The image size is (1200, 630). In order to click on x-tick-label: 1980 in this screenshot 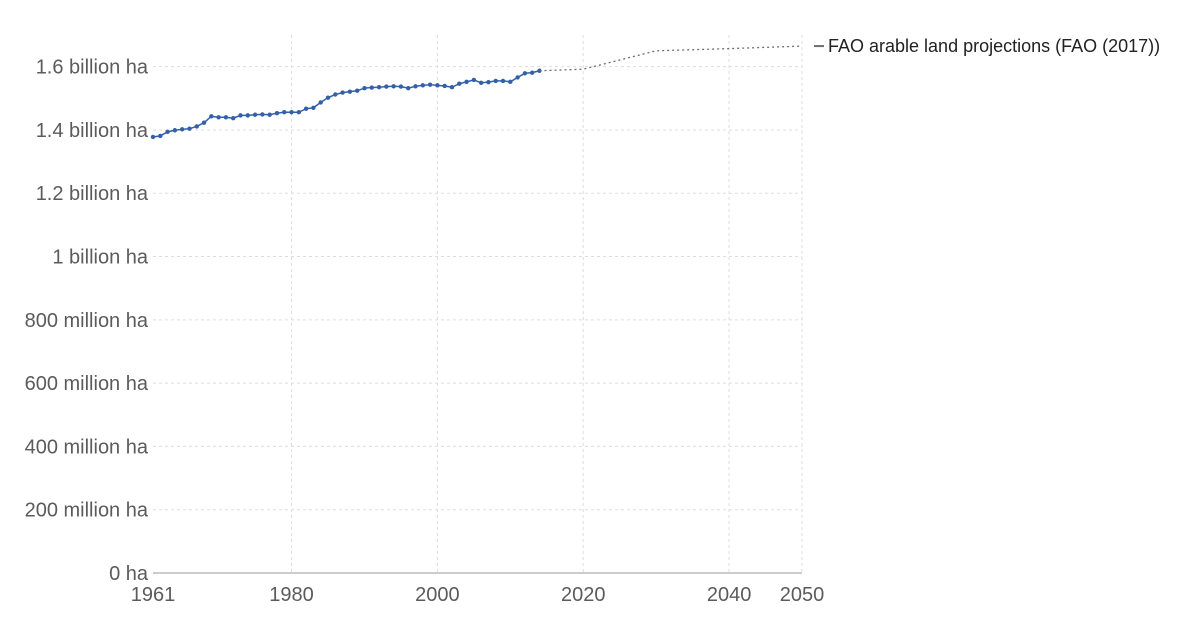, I will do `click(291, 595)`.